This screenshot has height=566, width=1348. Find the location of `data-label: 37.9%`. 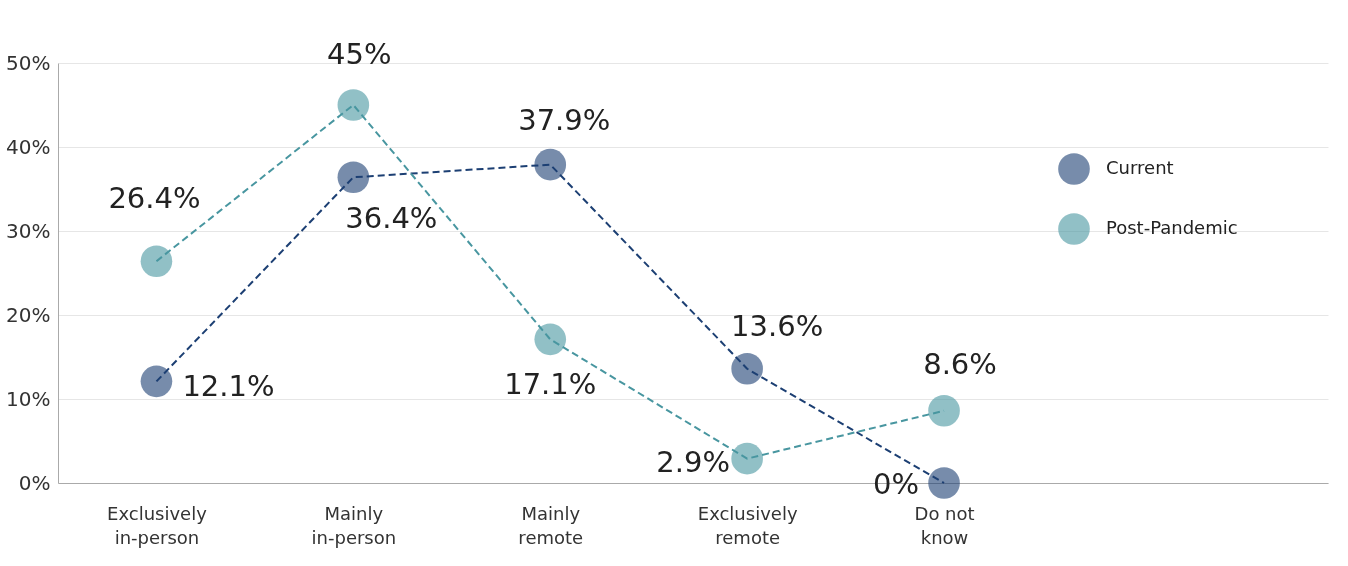

data-label: 37.9% is located at coordinates (564, 119).